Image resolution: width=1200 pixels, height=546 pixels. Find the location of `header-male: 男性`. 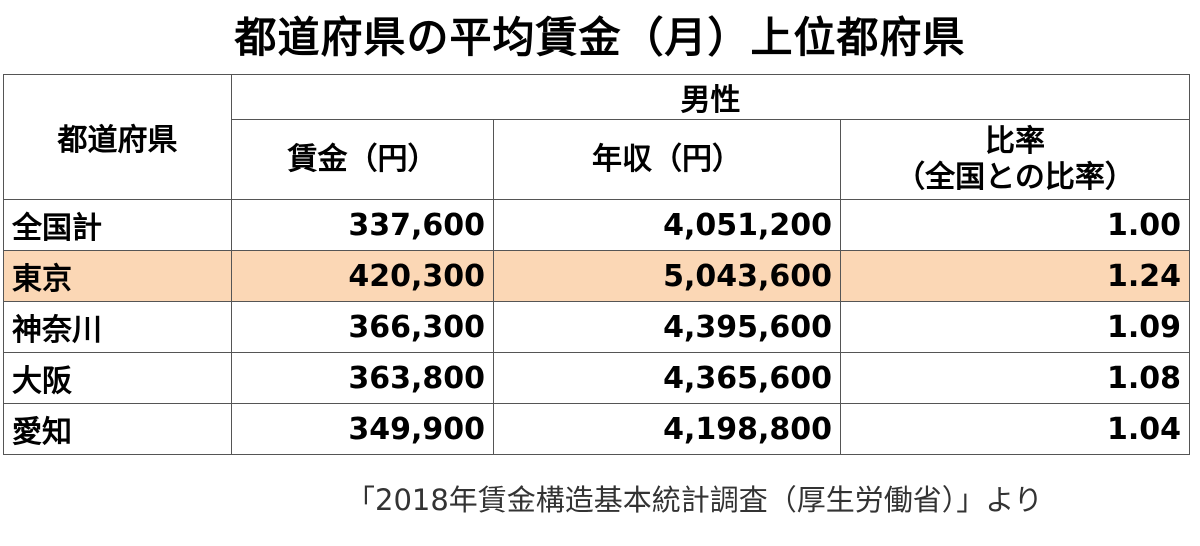

header-male: 男性 is located at coordinates (710, 97).